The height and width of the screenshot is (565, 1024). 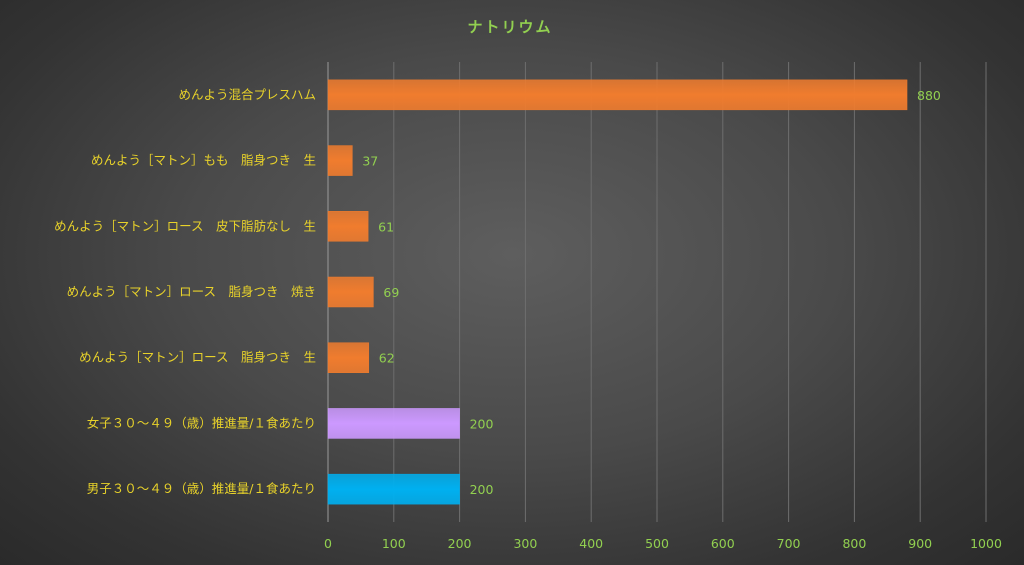 I want to click on x-tick-label: 400, so click(x=591, y=543).